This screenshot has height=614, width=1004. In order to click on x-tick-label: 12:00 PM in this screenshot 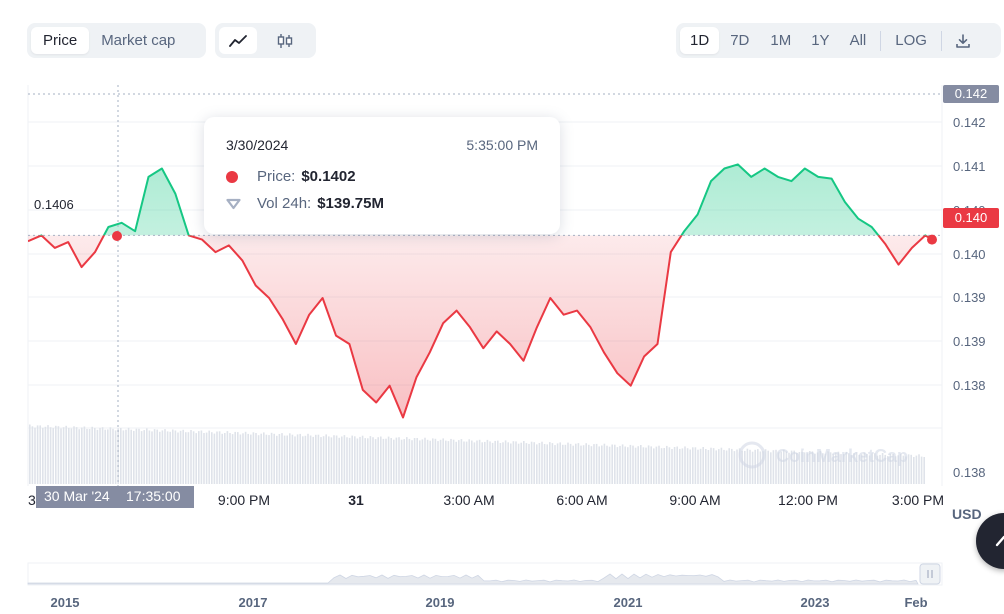, I will do `click(808, 500)`.